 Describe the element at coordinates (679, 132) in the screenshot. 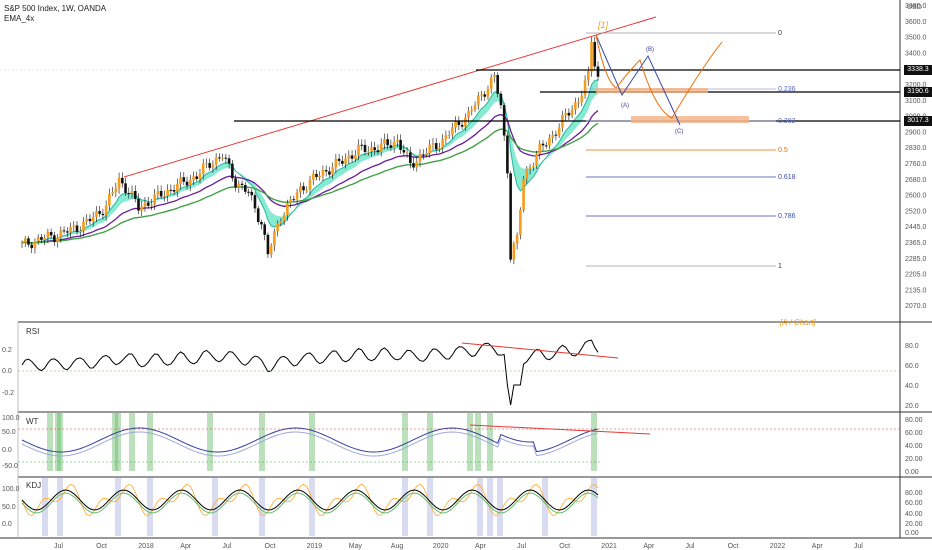

I see `wave-label-c: (C)` at that location.